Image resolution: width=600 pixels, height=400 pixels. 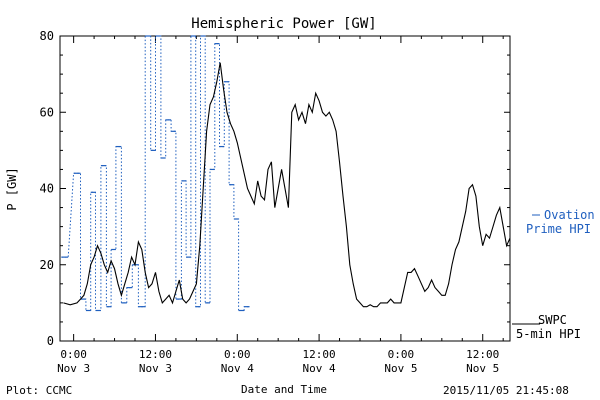 I want to click on footer-timestamp: 2015/11/05 21:45:08, so click(x=506, y=390).